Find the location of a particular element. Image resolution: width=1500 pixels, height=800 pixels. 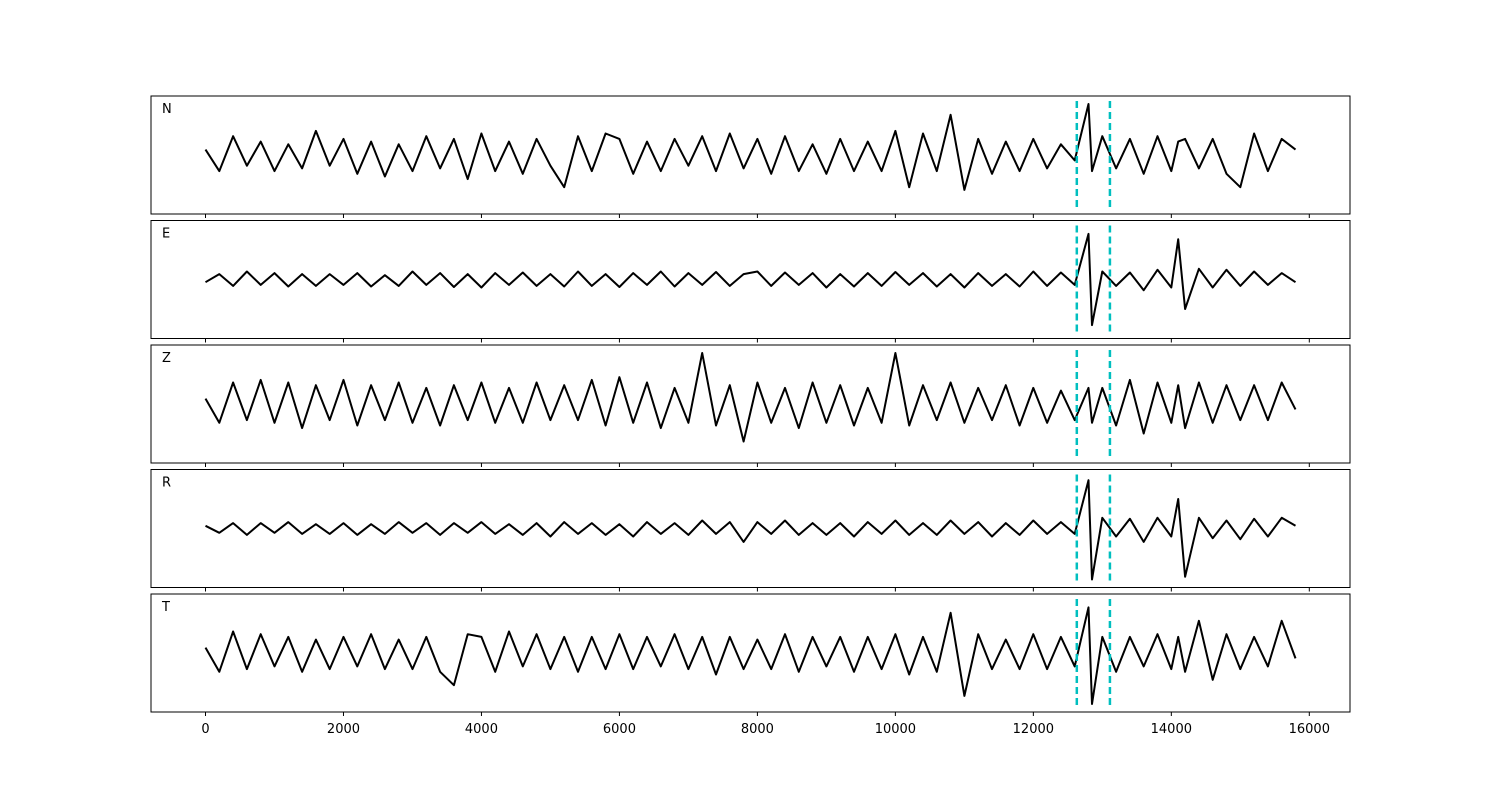

x-tick-label: 12000 is located at coordinates (1033, 729).